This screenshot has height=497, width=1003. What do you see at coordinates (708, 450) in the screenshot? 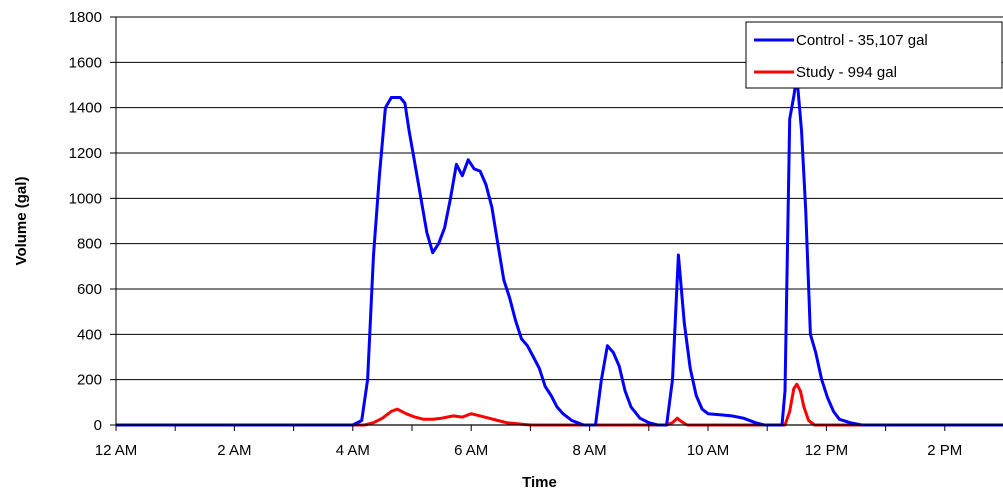
I see `x-tick-label: 10 AM` at bounding box center [708, 450].